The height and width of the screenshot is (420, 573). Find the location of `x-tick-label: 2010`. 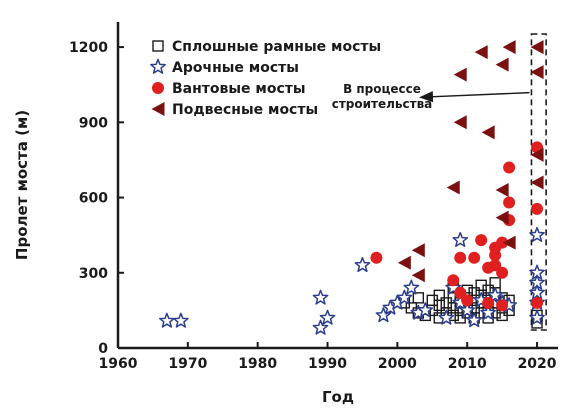

x-tick-label: 2010 is located at coordinates (467, 364).